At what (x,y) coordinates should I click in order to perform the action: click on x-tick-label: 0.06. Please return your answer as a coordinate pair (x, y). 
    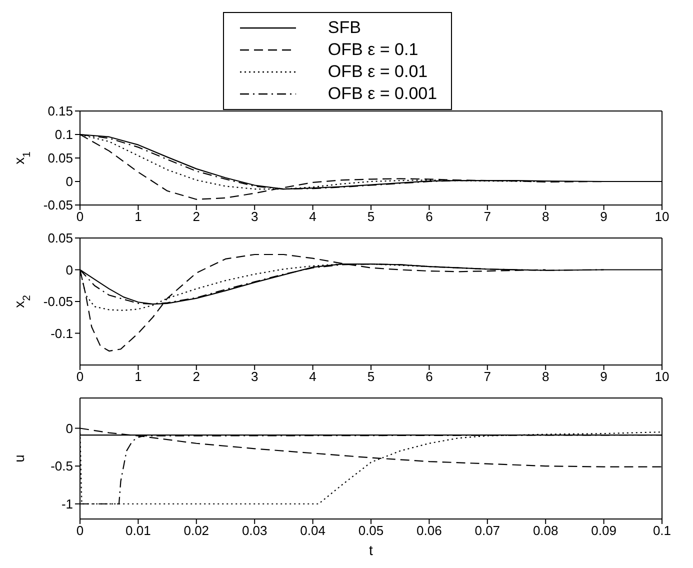
    Looking at the image, I should click on (429, 530).